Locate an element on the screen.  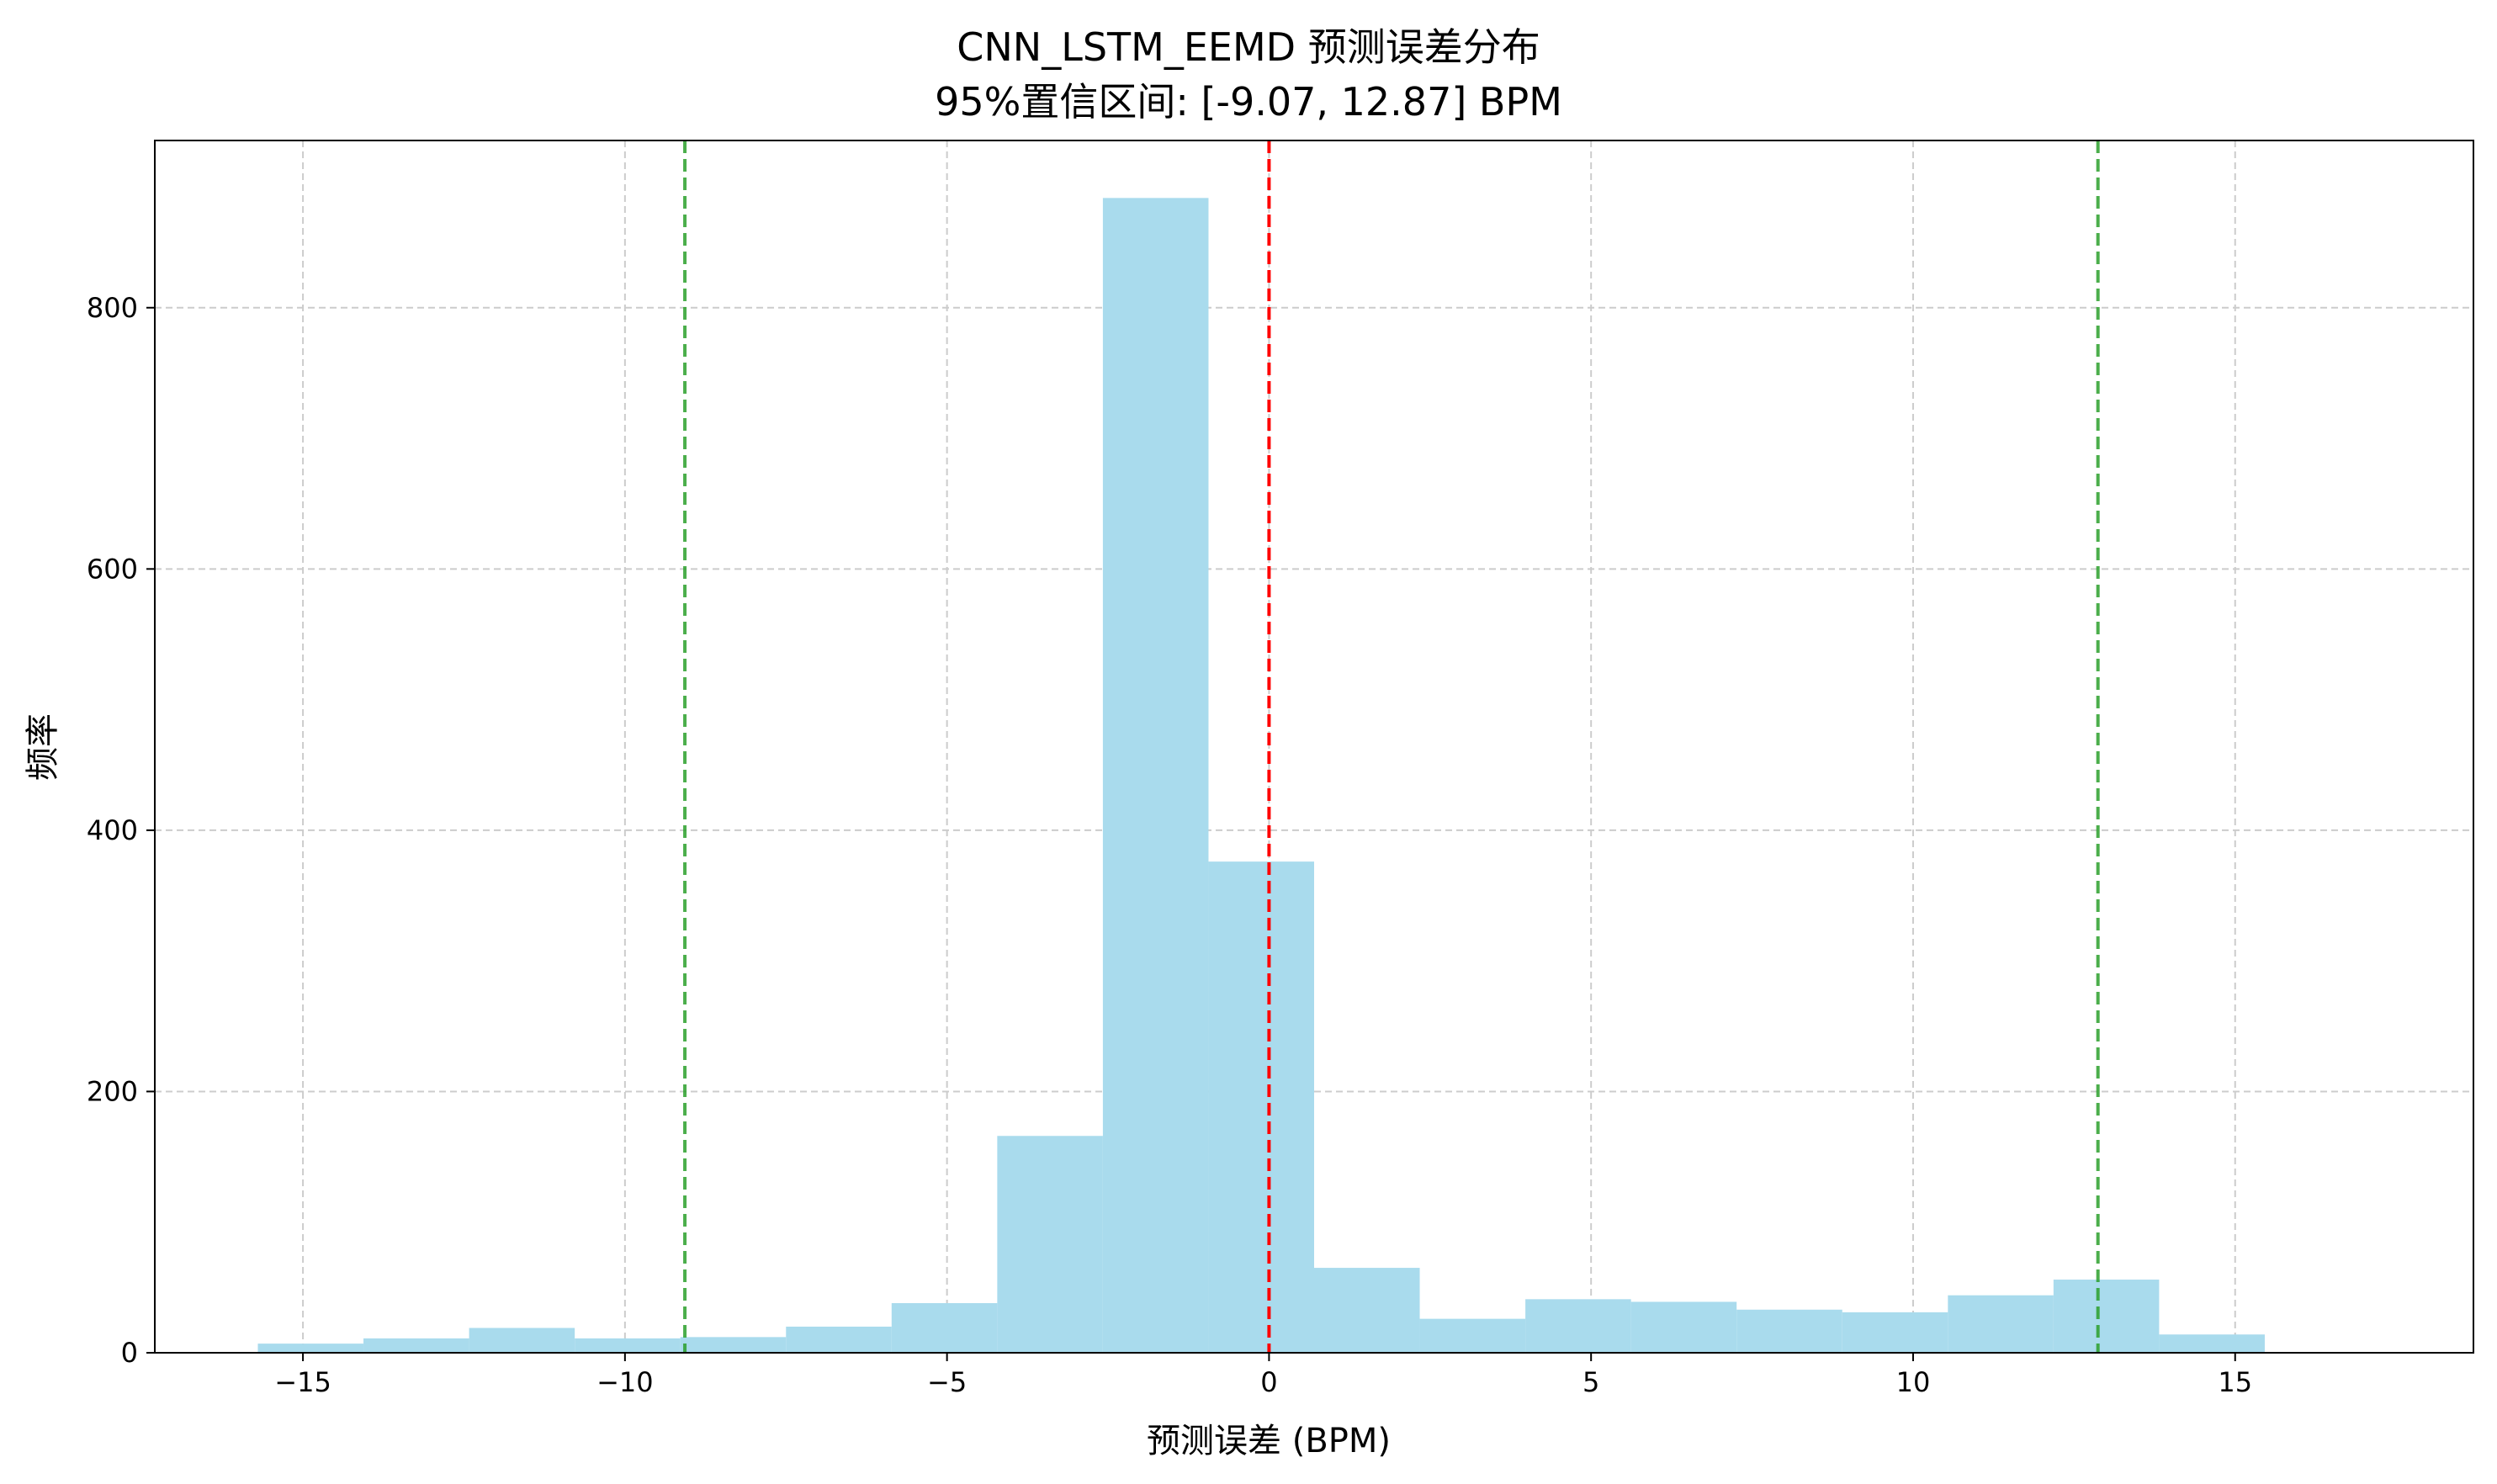
y-axis: 0 200 400 600 800 is located at coordinates (121, 830).